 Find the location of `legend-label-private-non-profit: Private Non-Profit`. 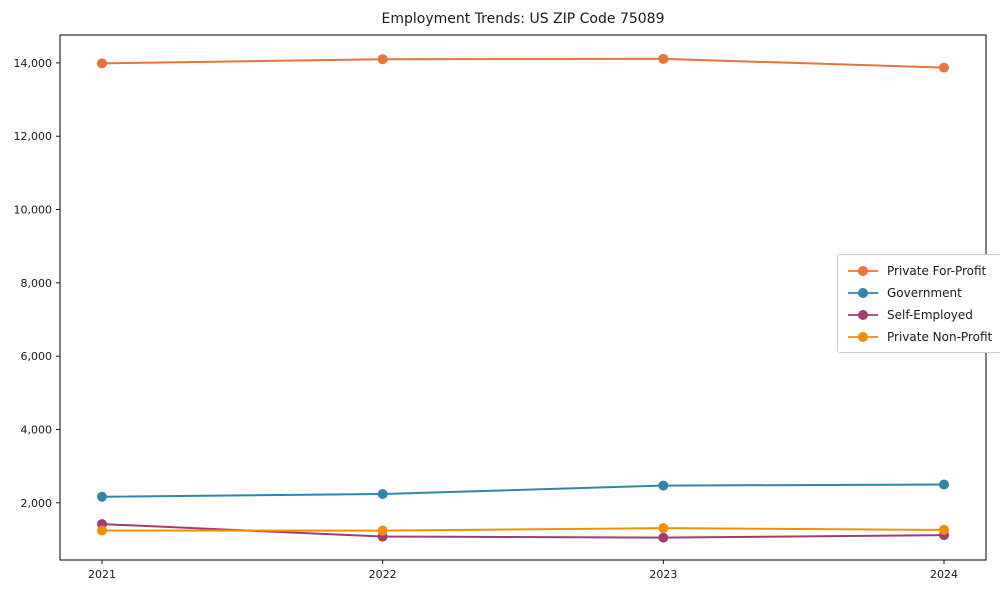

legend-label-private-non-profit: Private Non-Profit is located at coordinates (940, 336).